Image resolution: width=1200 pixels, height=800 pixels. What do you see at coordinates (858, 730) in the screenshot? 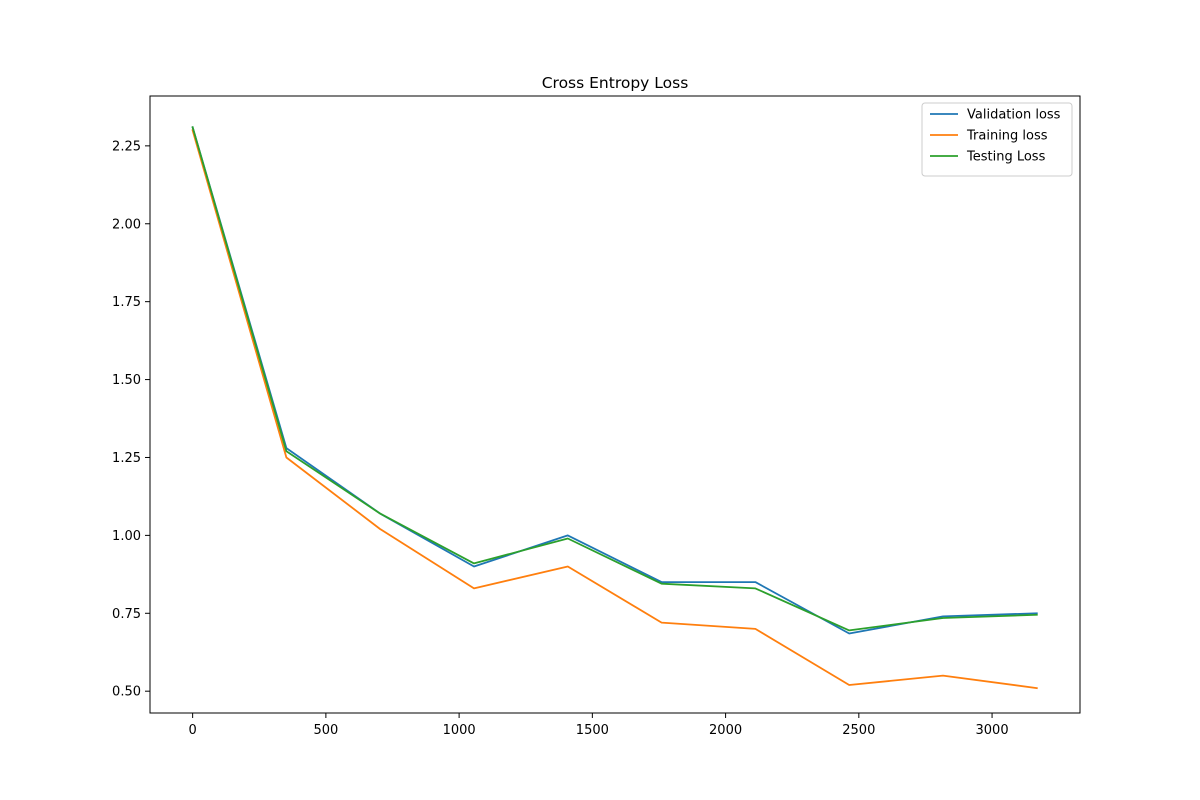
I see `x-tick-label: 2500` at bounding box center [858, 730].